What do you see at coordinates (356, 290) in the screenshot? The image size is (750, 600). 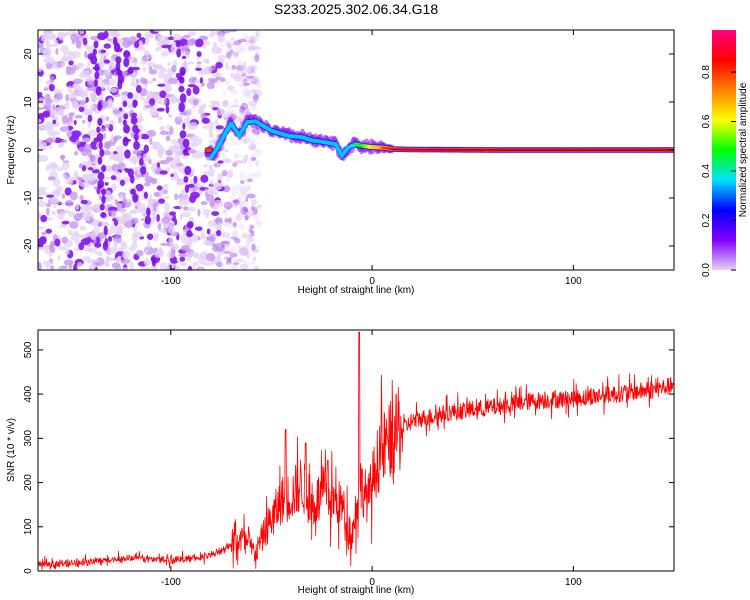 I see `spectrogram-x-label: Height of straight line (km)` at bounding box center [356, 290].